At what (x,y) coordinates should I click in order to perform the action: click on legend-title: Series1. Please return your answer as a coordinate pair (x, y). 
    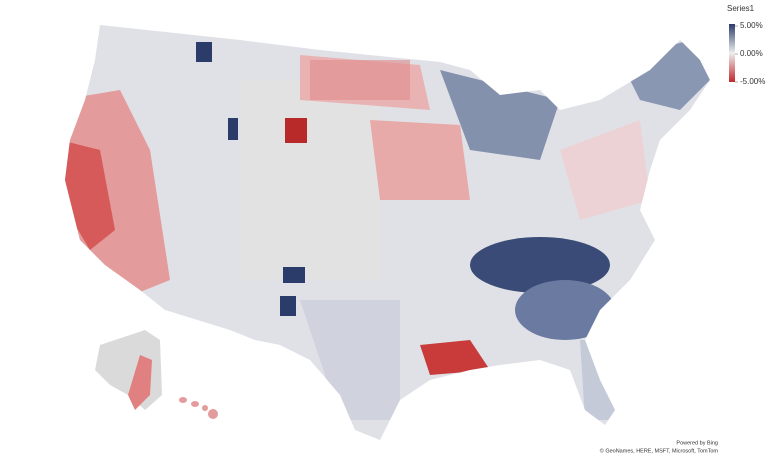
    Looking at the image, I should click on (741, 8).